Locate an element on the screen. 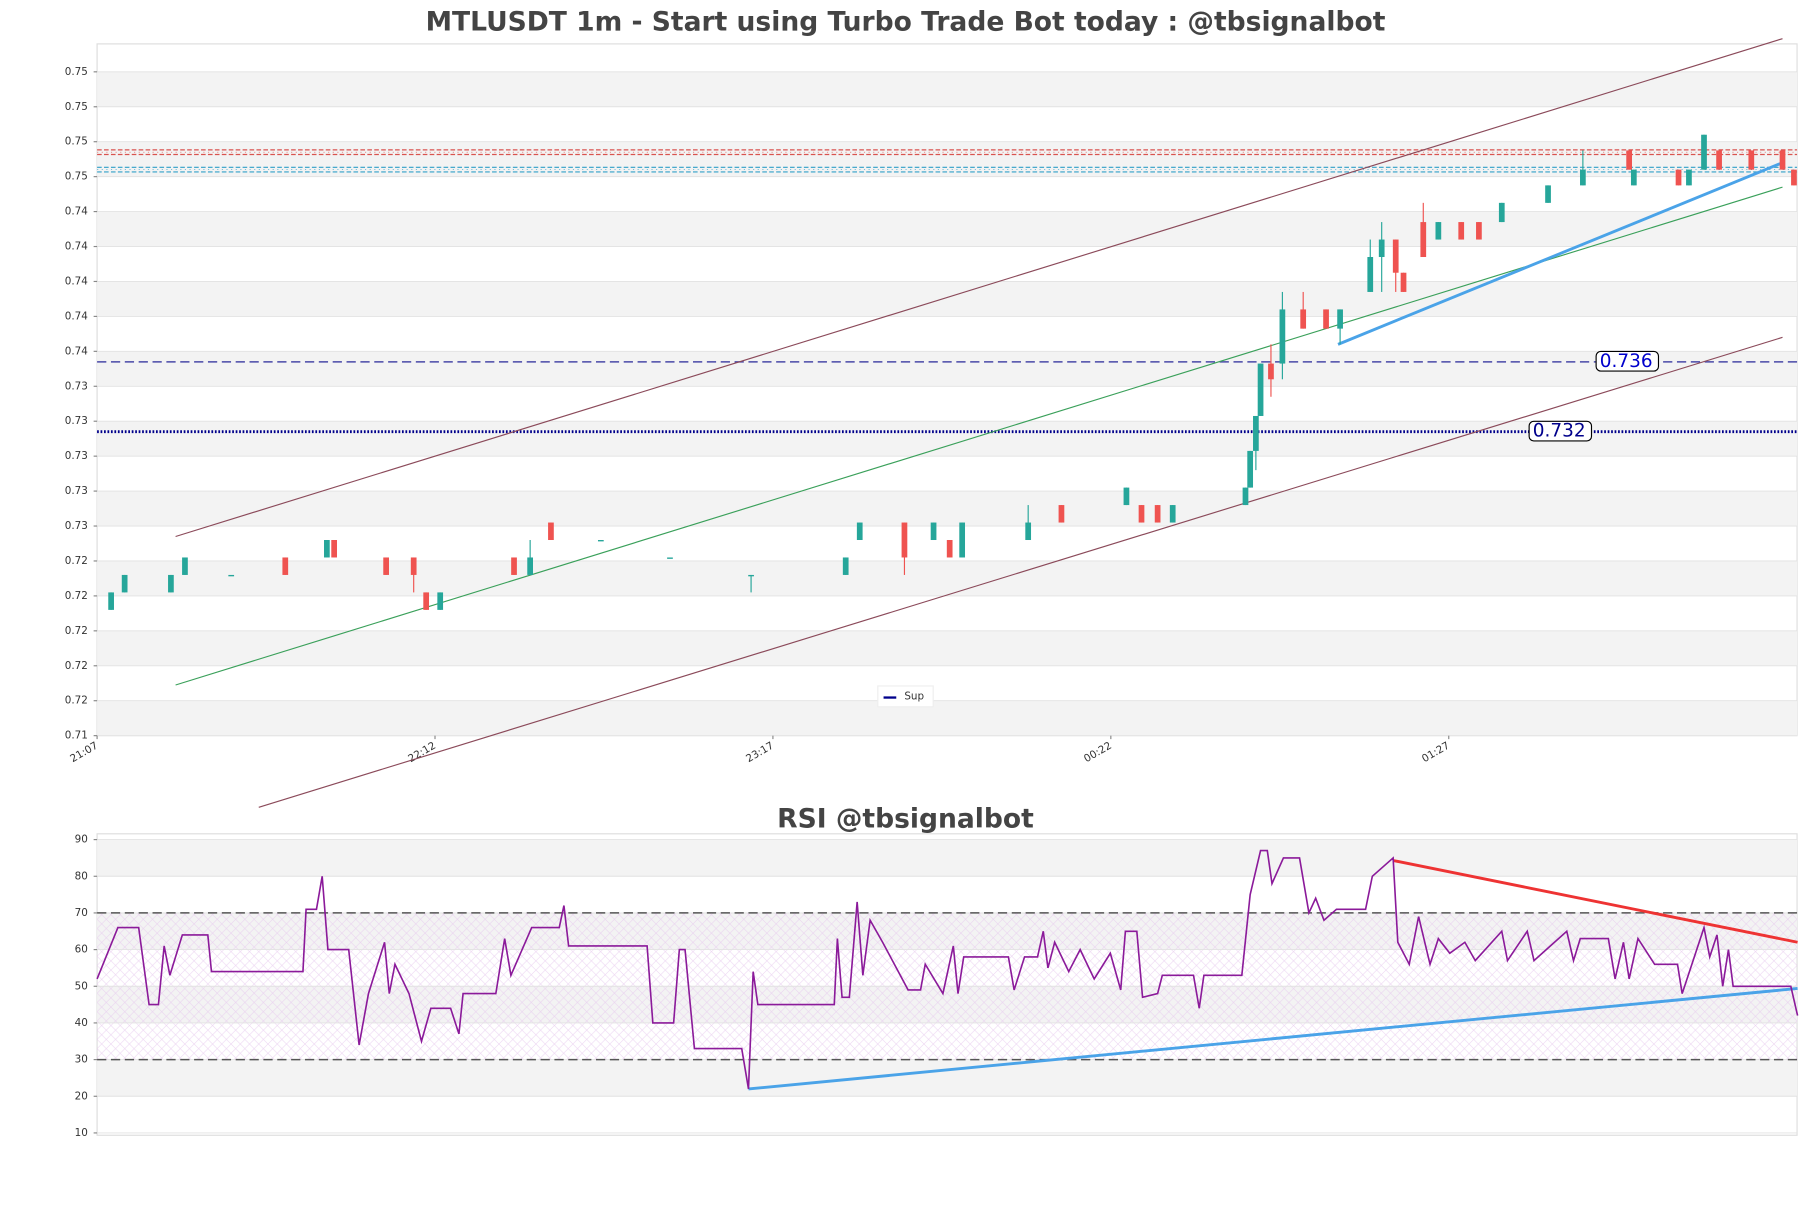 This screenshot has height=1208, width=1811. y-tick-label: 70 is located at coordinates (81, 913).